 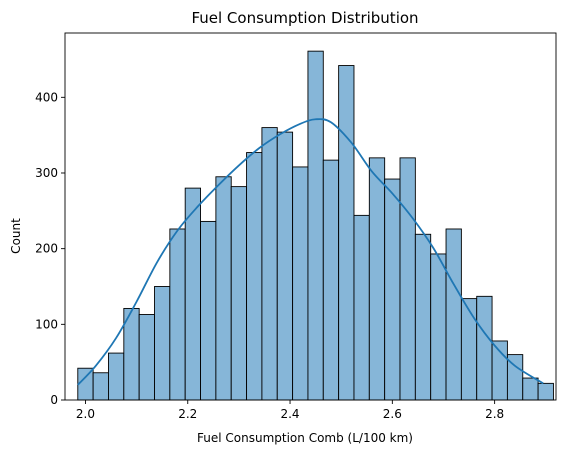 I want to click on x-axis-ticks: 2.0 2.2 2.4 2.6 2.8, so click(x=290, y=410).